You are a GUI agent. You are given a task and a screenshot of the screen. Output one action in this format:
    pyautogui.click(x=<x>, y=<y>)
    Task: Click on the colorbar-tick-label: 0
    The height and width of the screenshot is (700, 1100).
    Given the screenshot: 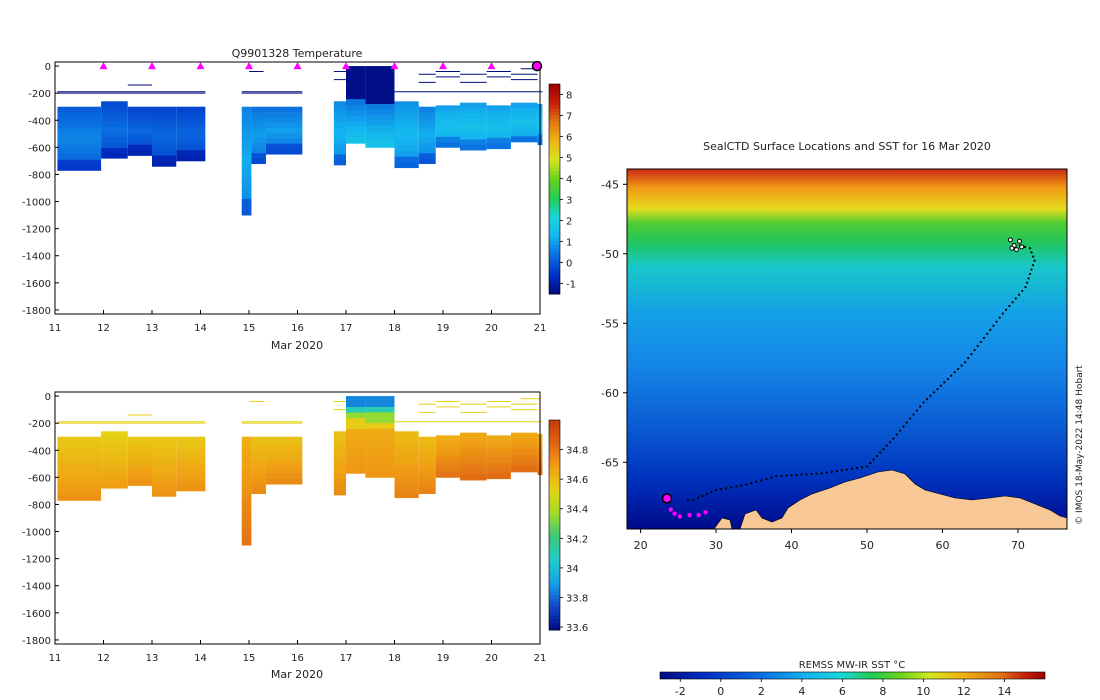 What is the action you would take?
    pyautogui.click(x=569, y=264)
    